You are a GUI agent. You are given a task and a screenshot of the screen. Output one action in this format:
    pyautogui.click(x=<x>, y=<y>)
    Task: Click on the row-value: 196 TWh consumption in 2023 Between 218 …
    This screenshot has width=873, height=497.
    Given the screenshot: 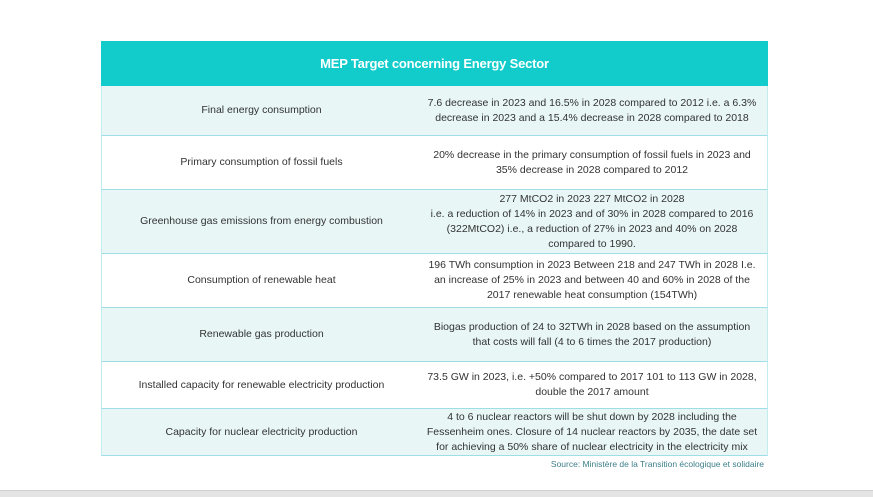 What is the action you would take?
    pyautogui.click(x=594, y=280)
    